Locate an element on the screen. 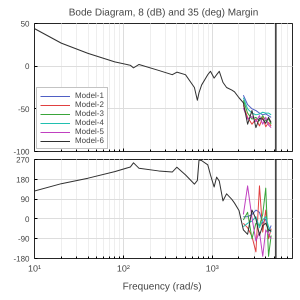  chart-title: Bode Diagram, 8 (dB) and 35 (deg) Margin is located at coordinates (163, 13).